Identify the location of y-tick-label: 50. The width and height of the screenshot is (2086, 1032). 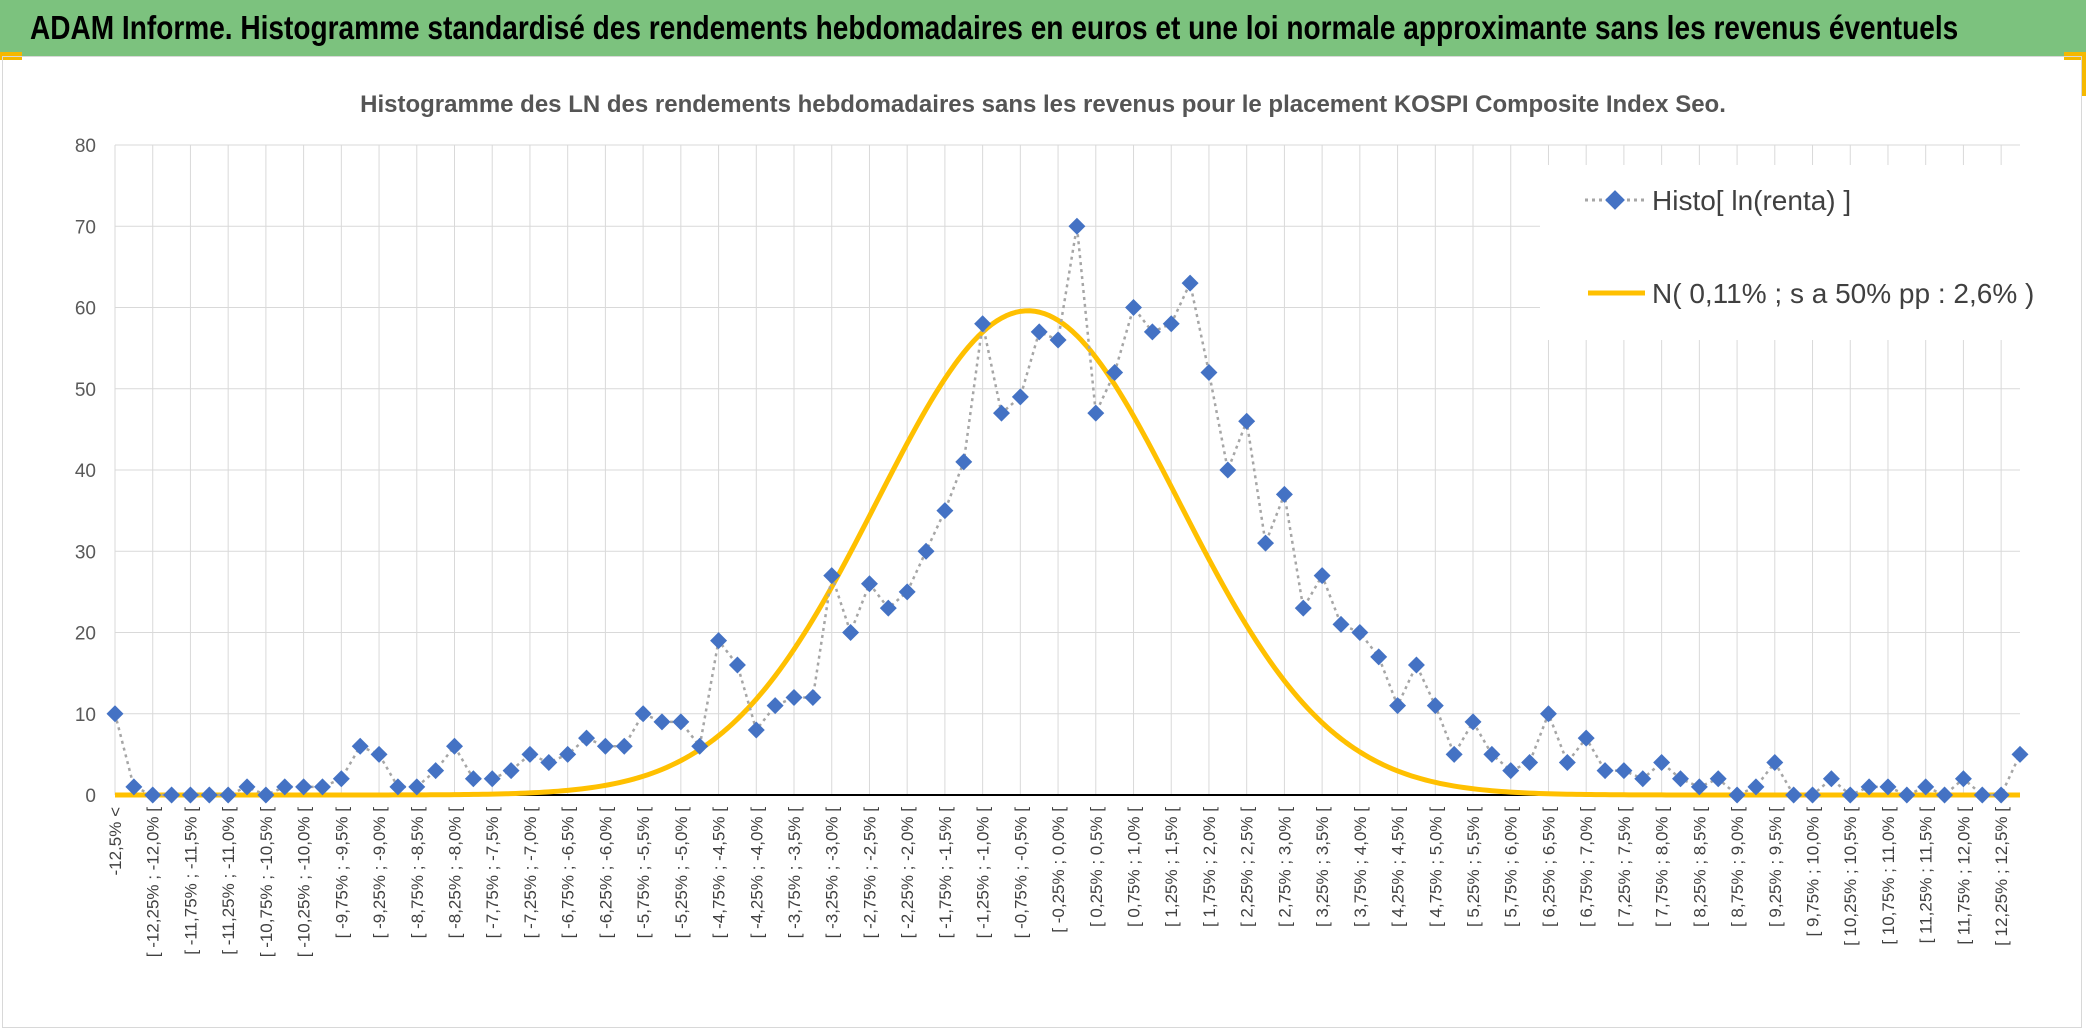
(85, 390).